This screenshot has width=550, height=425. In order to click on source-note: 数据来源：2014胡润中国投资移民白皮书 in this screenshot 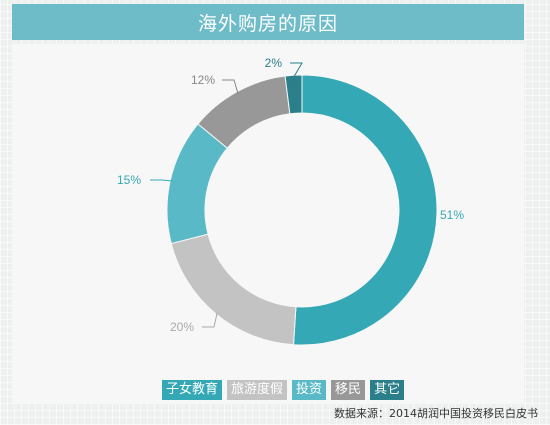, I will do `click(436, 413)`.